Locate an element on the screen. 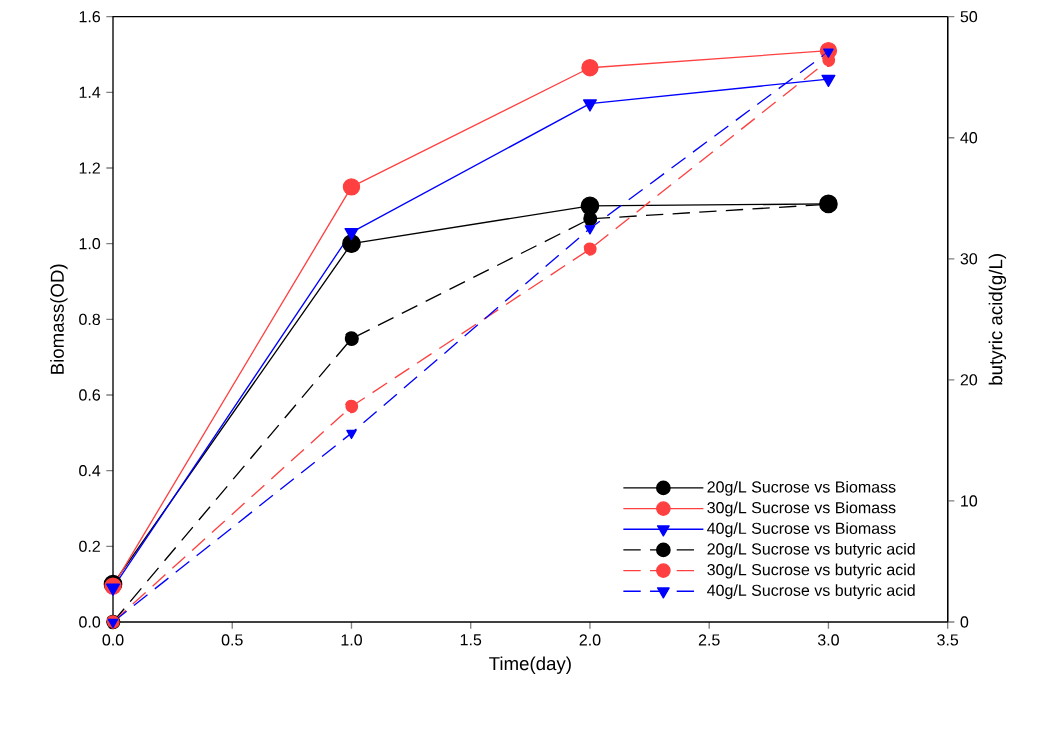 The width and height of the screenshot is (1056, 731). y2-tick-label: 20 is located at coordinates (969, 380).